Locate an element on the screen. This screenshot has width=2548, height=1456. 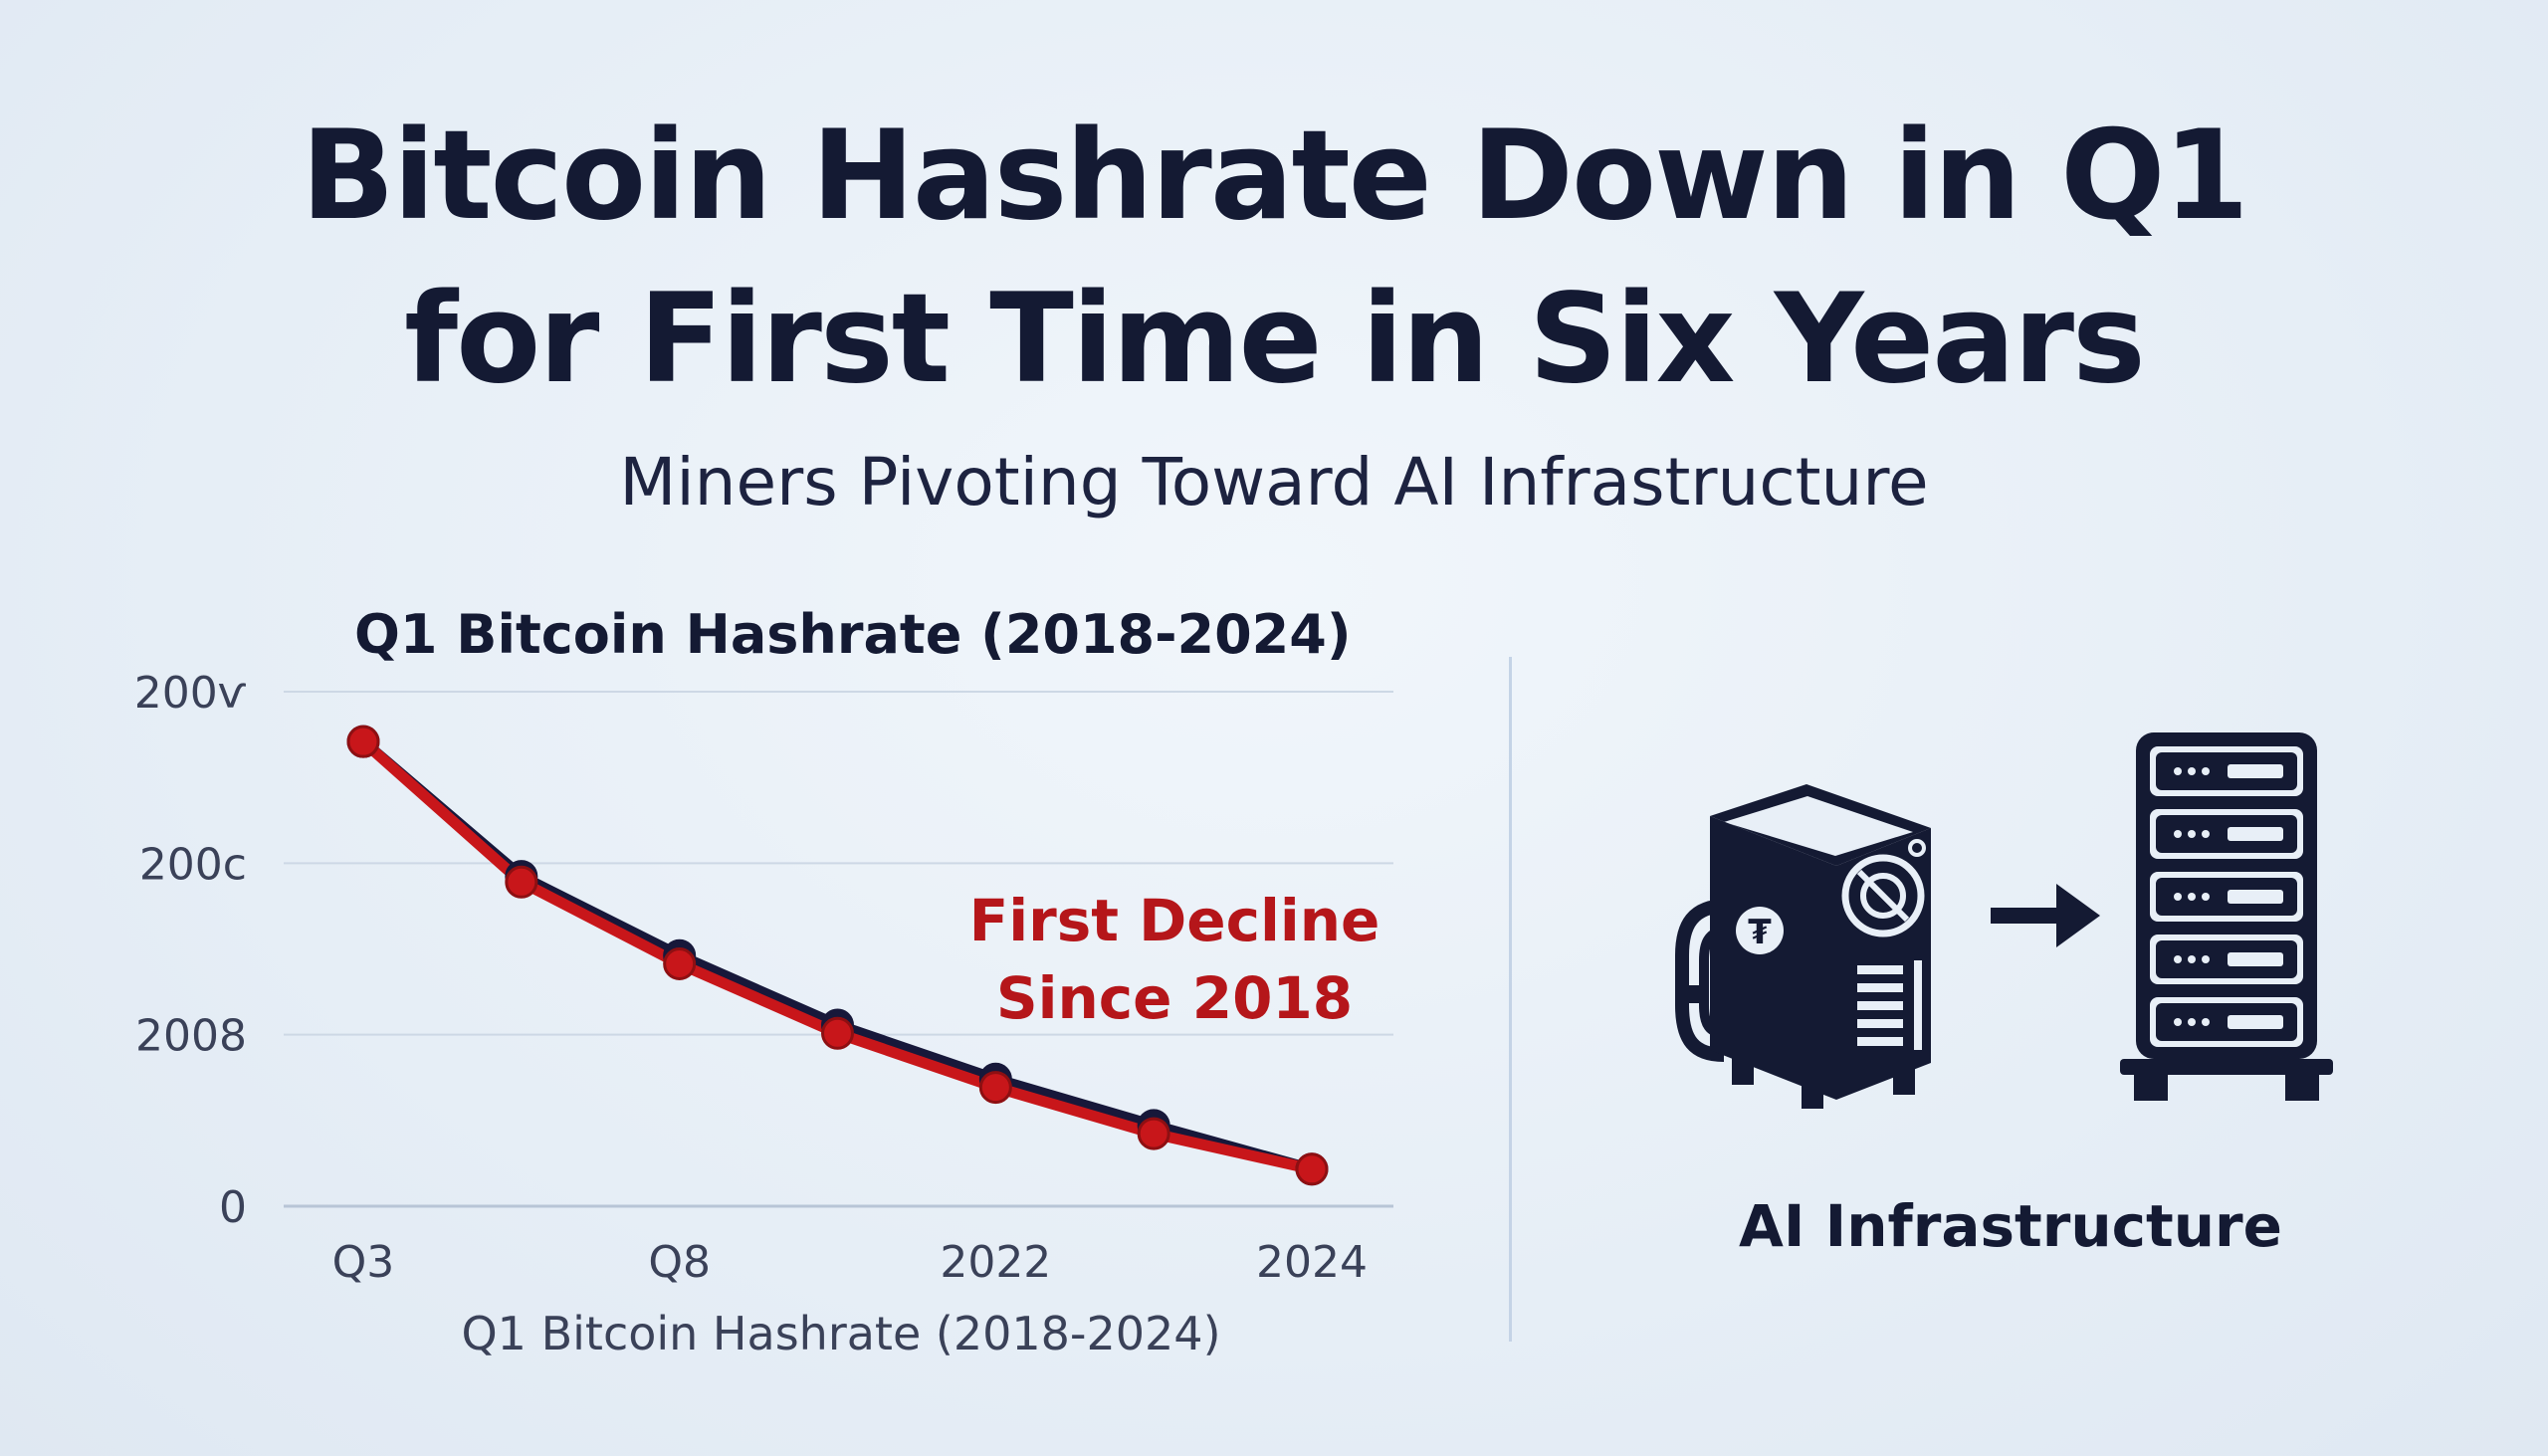
chart-title: Q1 Bitcoin Hashrate (2018-2024) is located at coordinates (853, 634).